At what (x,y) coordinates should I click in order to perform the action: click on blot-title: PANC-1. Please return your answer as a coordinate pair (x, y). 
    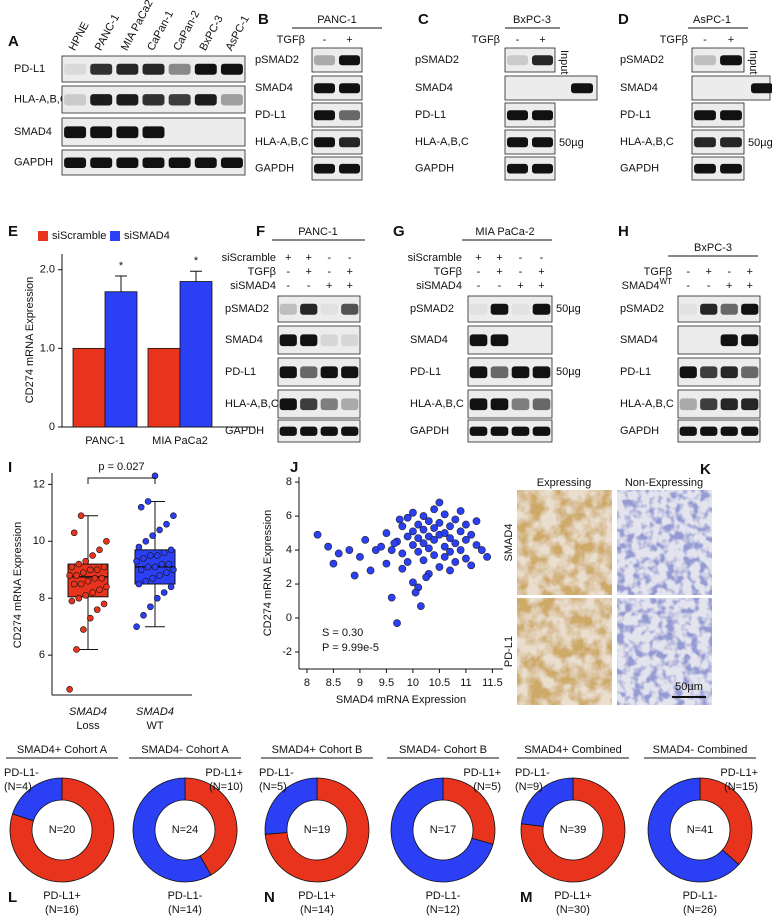
    Looking at the image, I should click on (337, 20).